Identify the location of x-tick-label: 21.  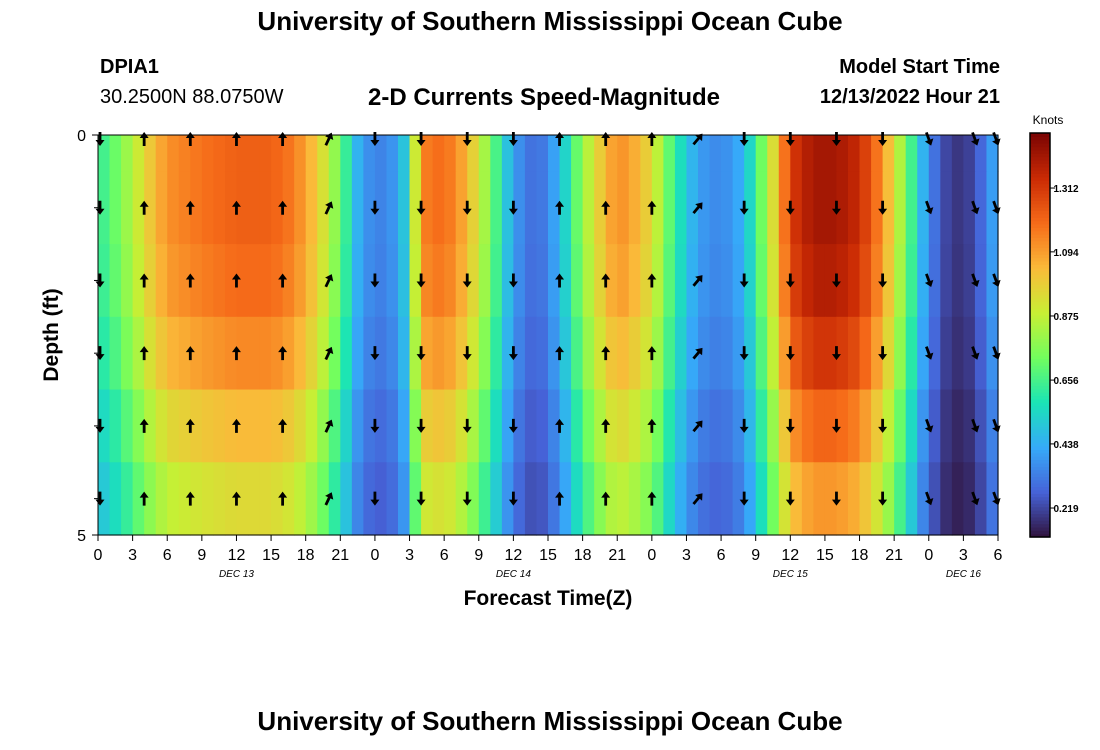
(894, 555).